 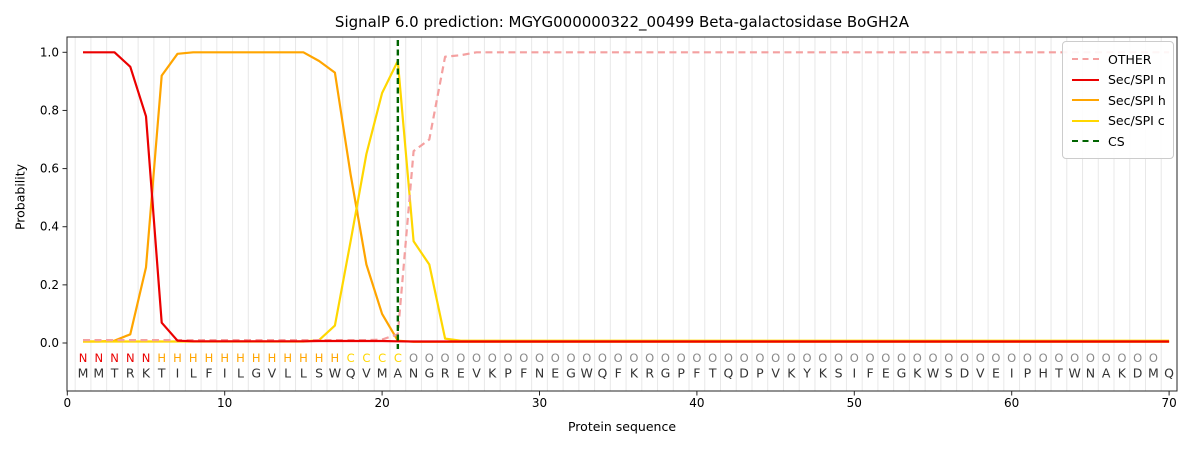 What do you see at coordinates (49, 227) in the screenshot?
I see `y-tick-label: 0.4` at bounding box center [49, 227].